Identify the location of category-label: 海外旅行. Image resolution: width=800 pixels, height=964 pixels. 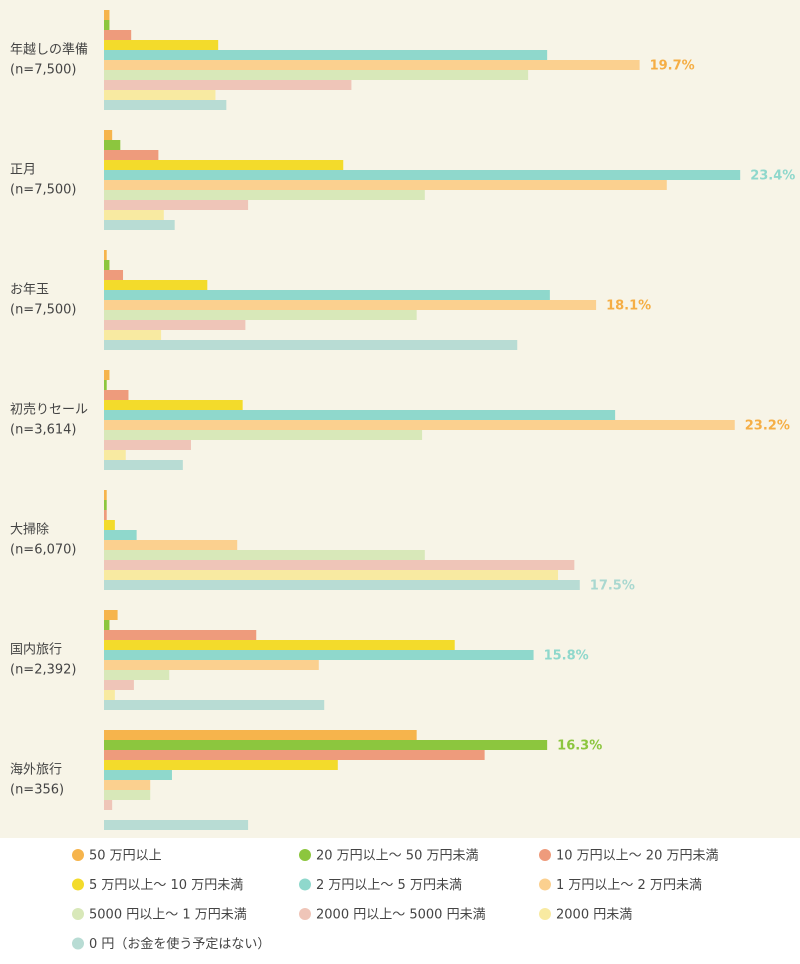
(36, 770).